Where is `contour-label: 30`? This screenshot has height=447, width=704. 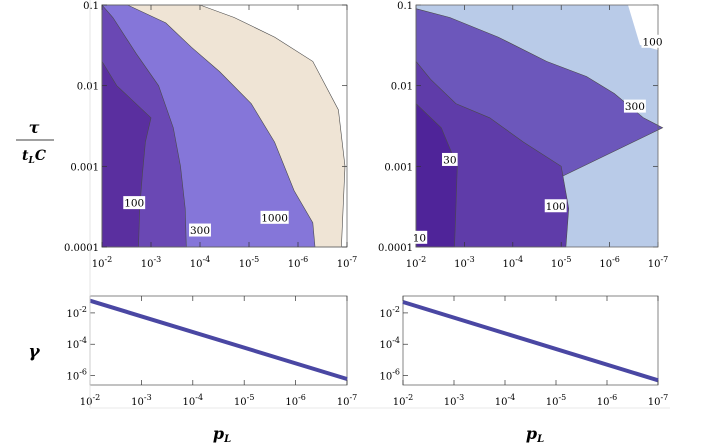
contour-label: 30 is located at coordinates (449, 160).